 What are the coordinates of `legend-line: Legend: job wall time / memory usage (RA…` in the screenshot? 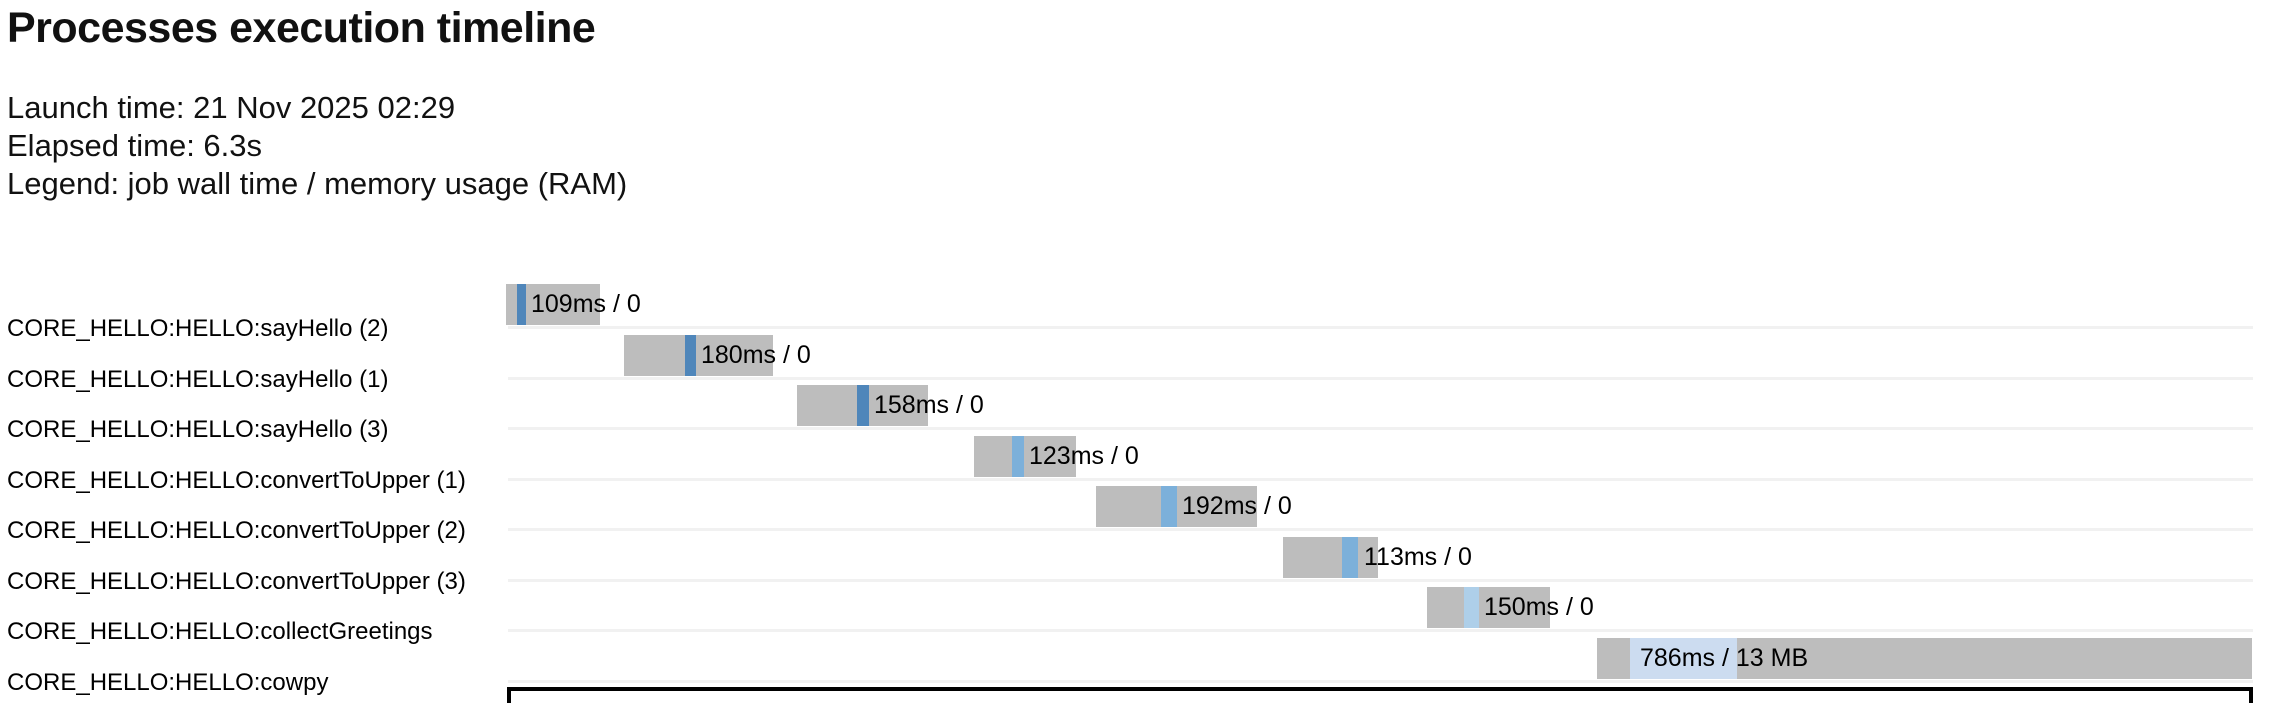 It's located at (317, 183).